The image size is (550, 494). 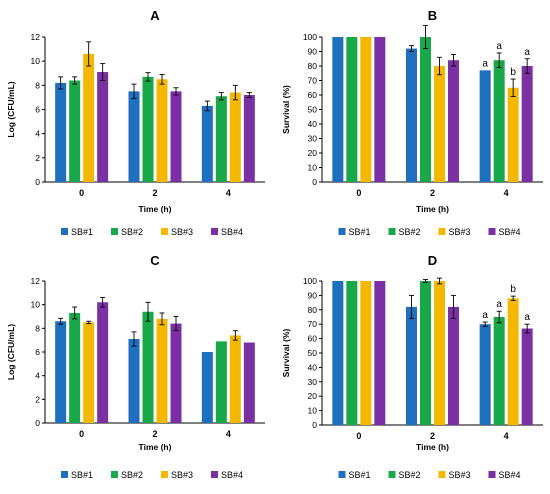 What do you see at coordinates (37, 158) in the screenshot?
I see `y-tick-label: 2` at bounding box center [37, 158].